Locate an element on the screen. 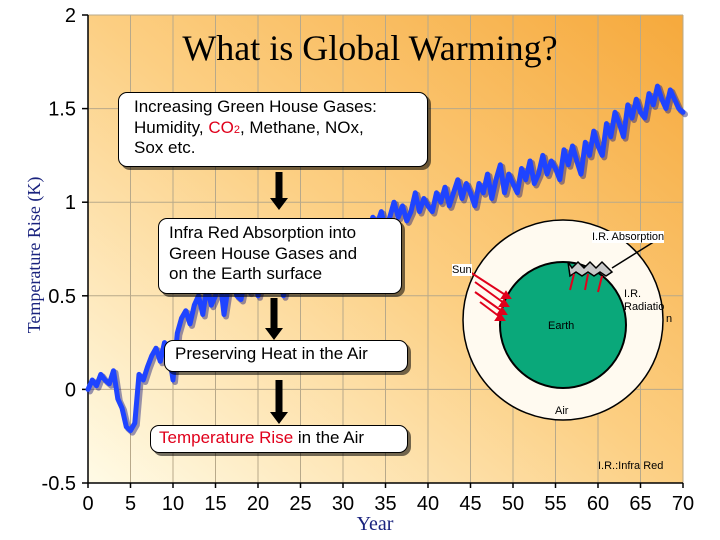 The height and width of the screenshot is (540, 720). earth-label: Earth is located at coordinates (561, 326).